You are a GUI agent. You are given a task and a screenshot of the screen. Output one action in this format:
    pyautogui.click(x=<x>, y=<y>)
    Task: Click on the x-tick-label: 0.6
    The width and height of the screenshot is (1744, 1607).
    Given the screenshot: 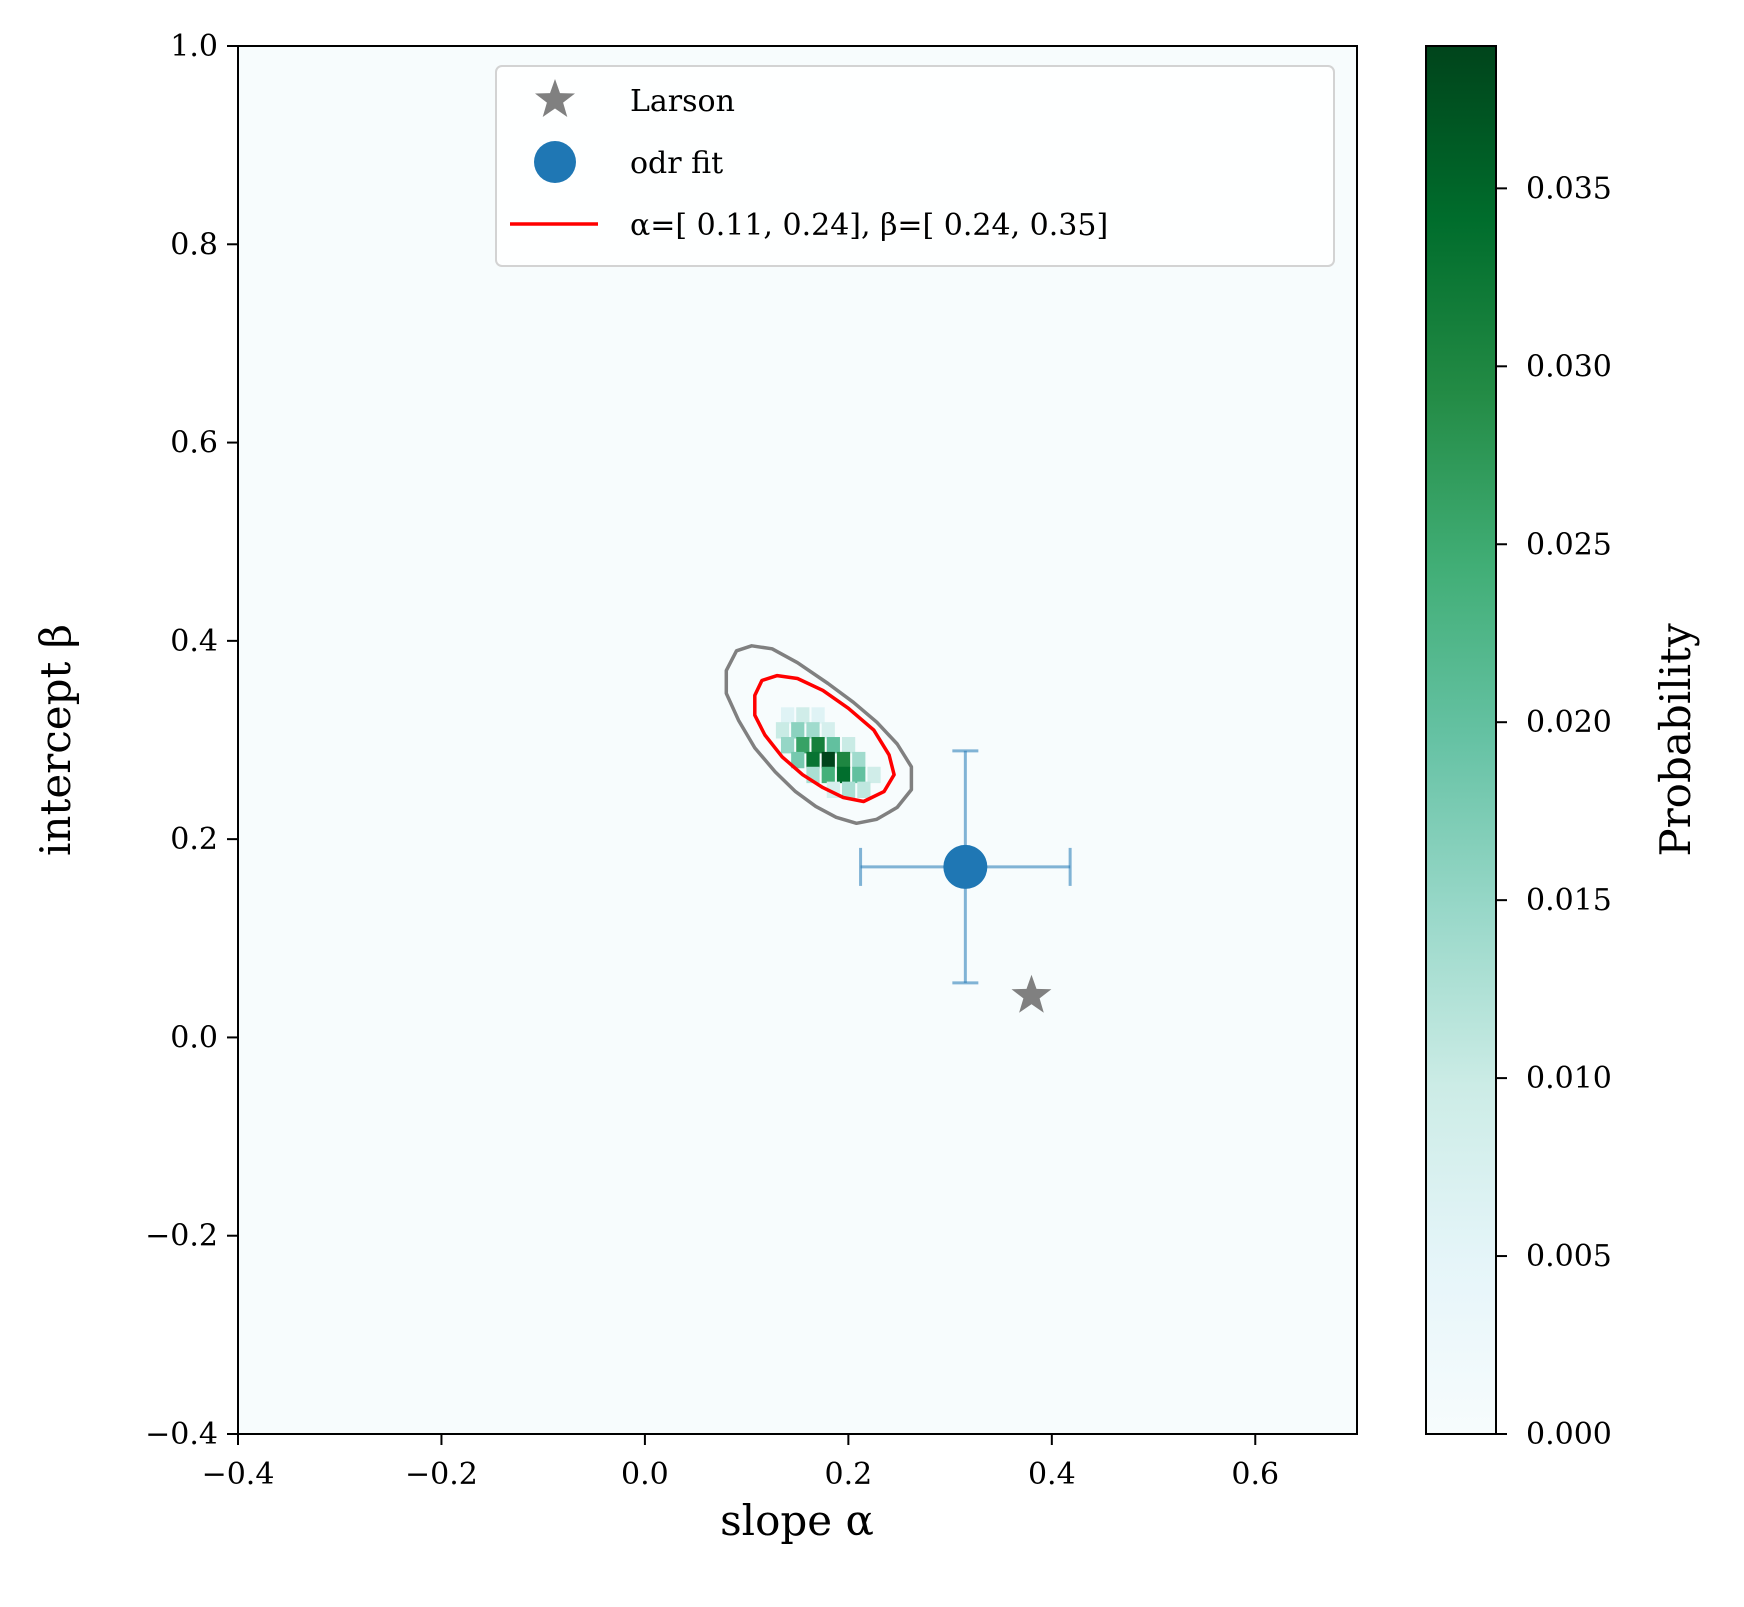 What is the action you would take?
    pyautogui.click(x=1255, y=1474)
    